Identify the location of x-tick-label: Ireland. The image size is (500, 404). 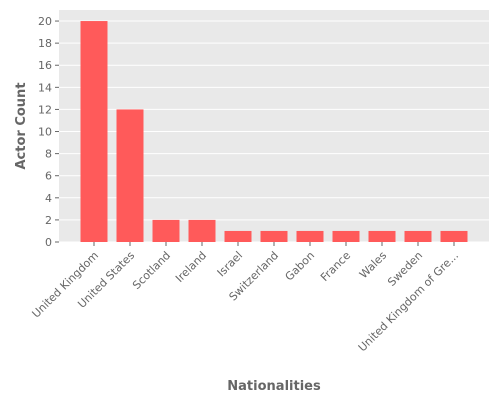
(191, 267).